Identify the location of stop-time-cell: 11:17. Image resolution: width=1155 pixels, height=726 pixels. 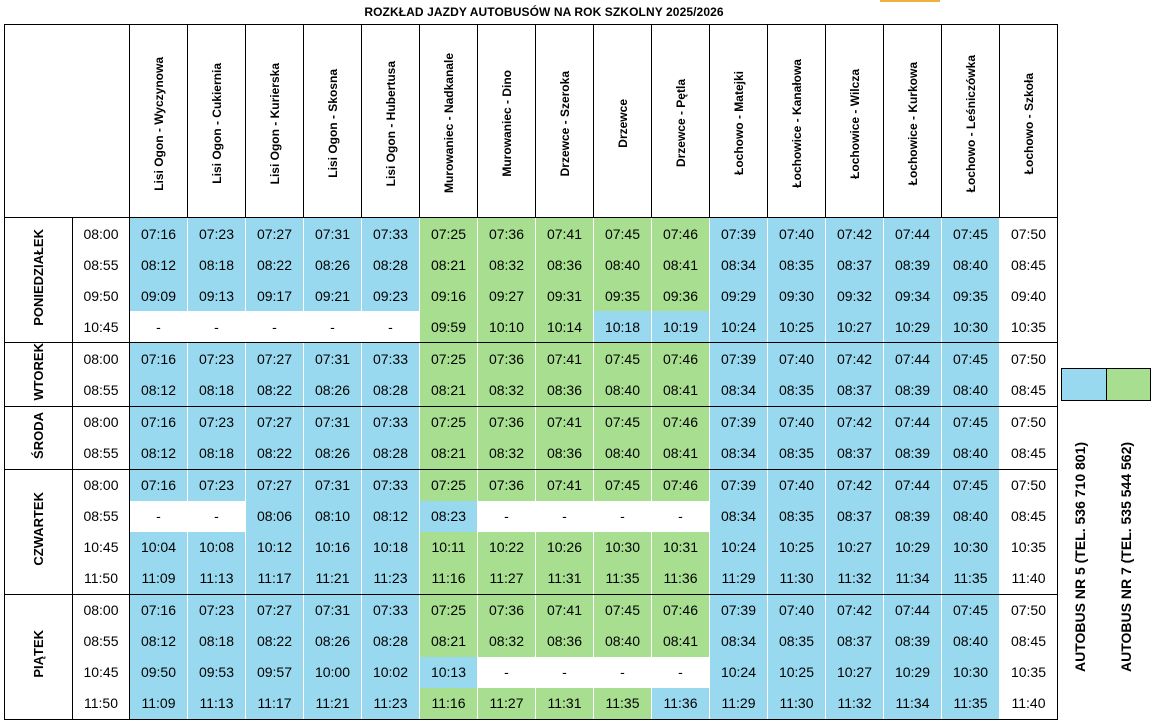
(274, 703).